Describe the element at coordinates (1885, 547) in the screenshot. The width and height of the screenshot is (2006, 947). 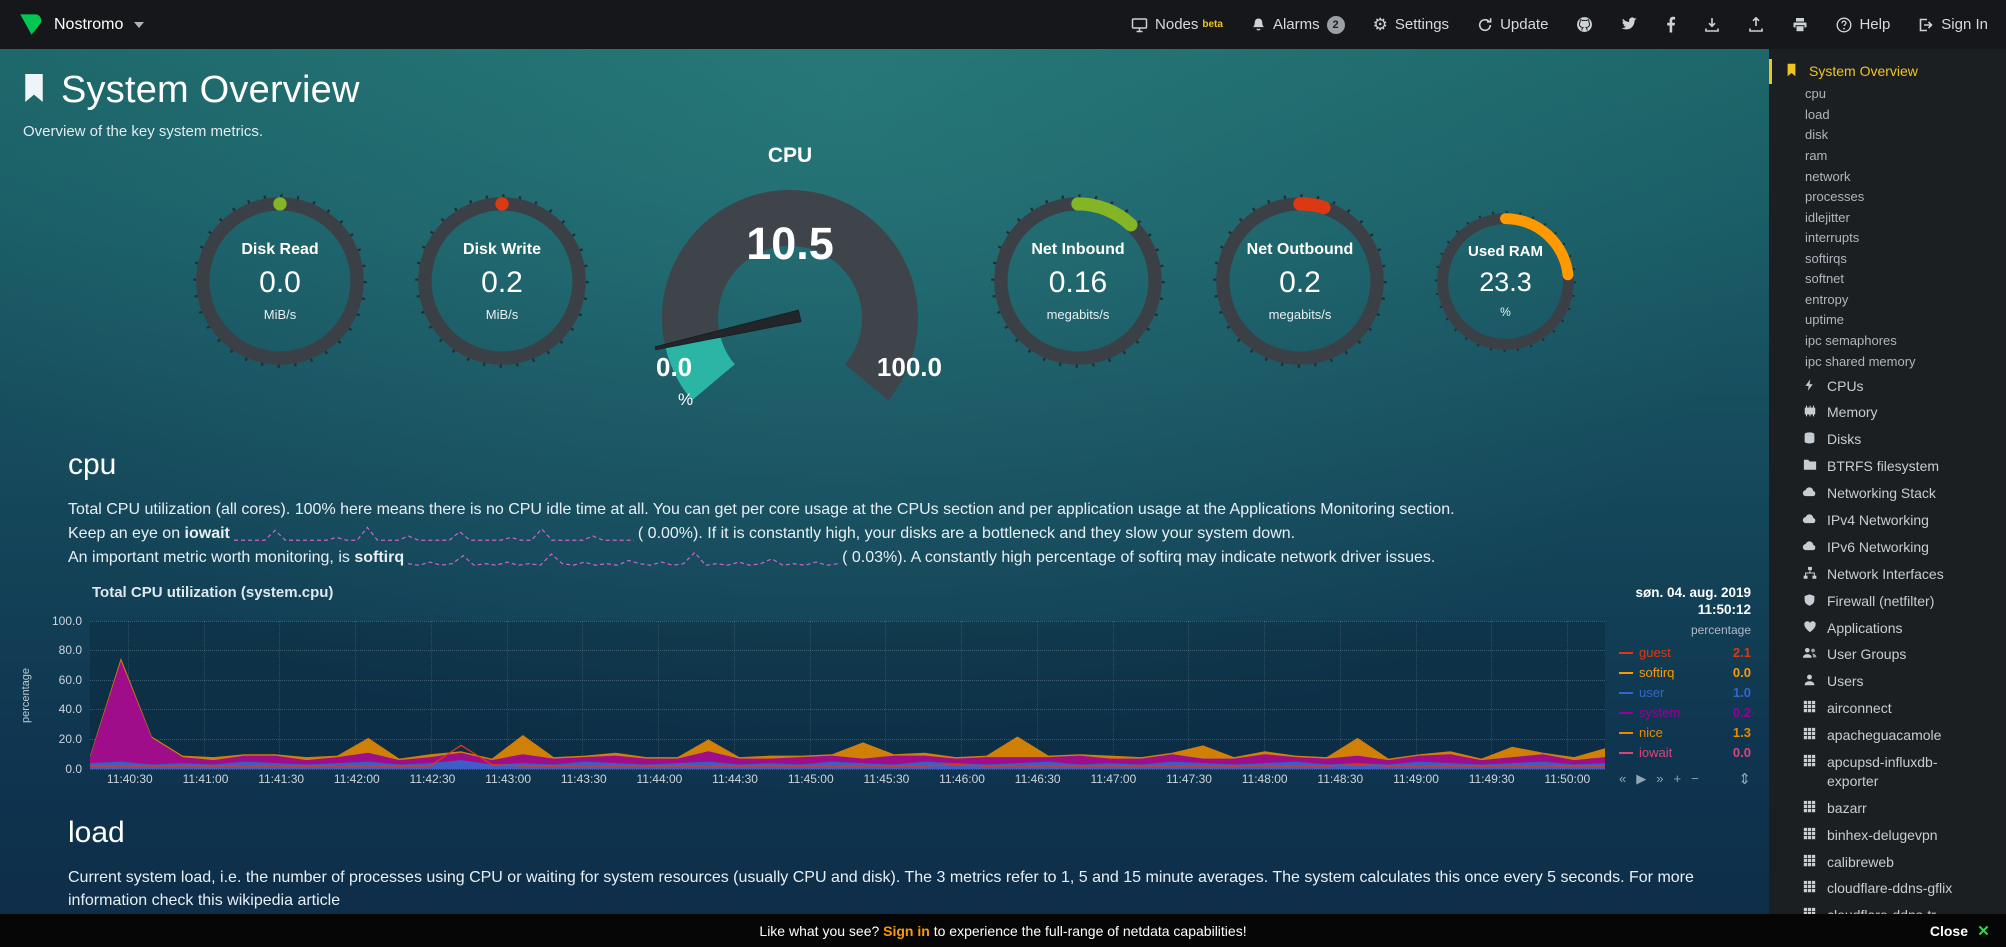
I see `sidebar-item-ipv6-networking: IPv6 Networking` at that location.